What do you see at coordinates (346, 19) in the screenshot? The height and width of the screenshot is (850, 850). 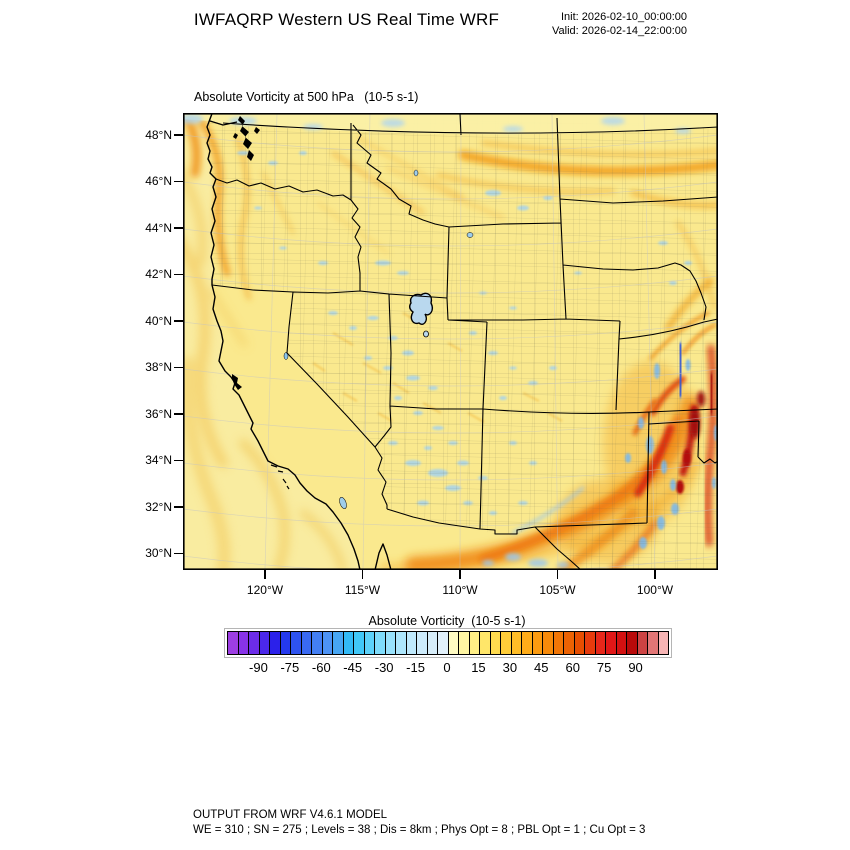 I see `page-title: IWFAQRP Western US Real Time WRF` at bounding box center [346, 19].